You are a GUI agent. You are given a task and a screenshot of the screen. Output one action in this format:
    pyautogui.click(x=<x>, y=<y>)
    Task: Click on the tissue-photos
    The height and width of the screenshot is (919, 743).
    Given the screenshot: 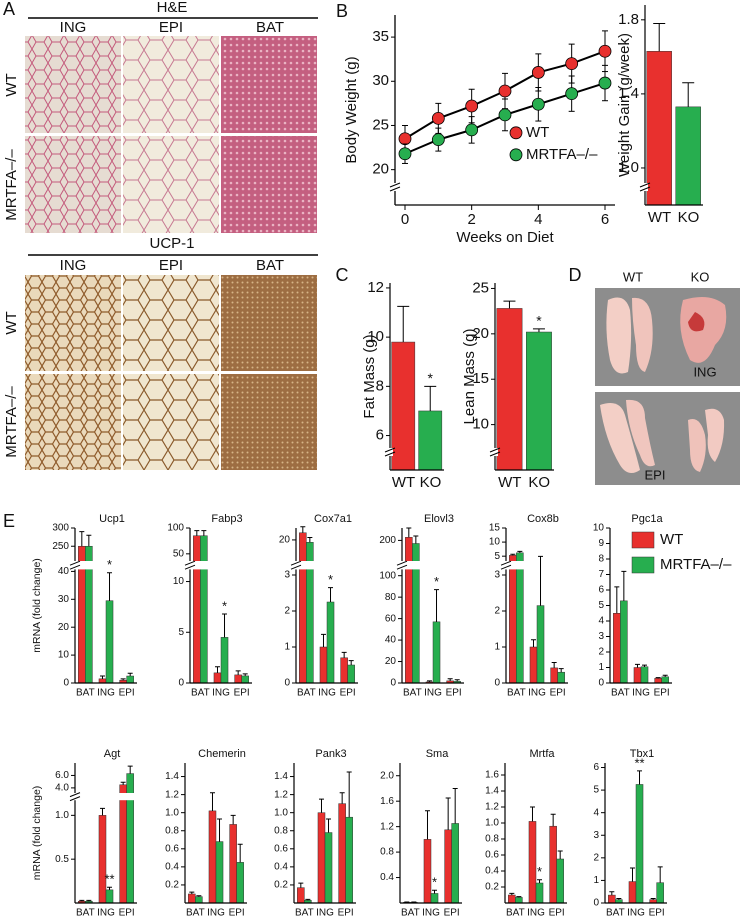 What is the action you would take?
    pyautogui.click(x=667, y=386)
    